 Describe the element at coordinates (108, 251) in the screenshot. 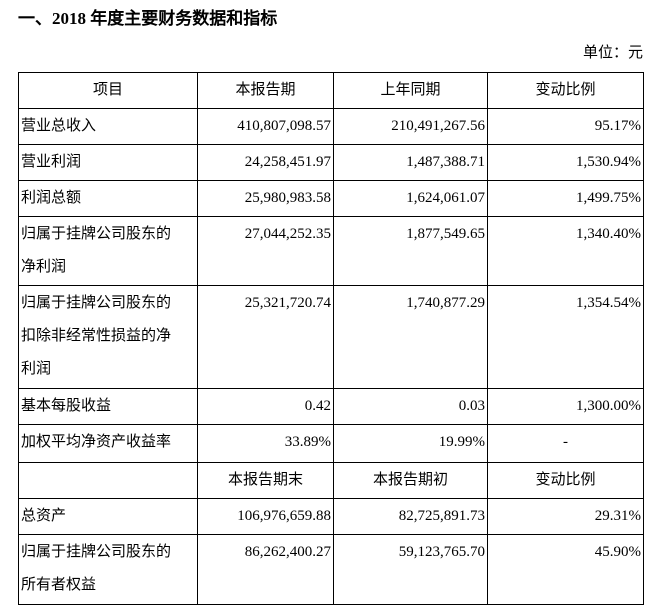

I see `row-item-cell: 归属于挂牌公司股东的 净利润` at that location.